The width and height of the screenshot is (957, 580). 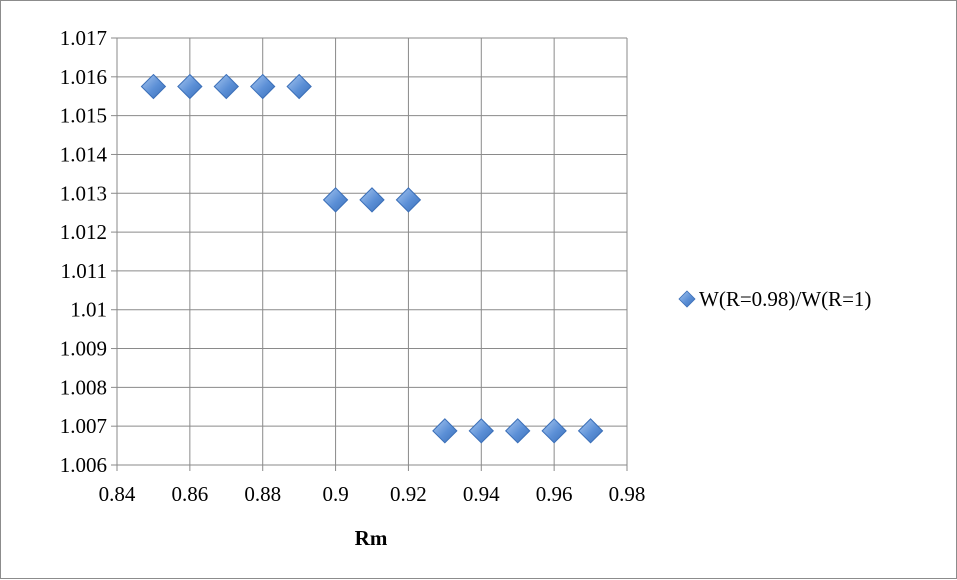 What do you see at coordinates (481, 494) in the screenshot?
I see `x-tick-label: 0.94` at bounding box center [481, 494].